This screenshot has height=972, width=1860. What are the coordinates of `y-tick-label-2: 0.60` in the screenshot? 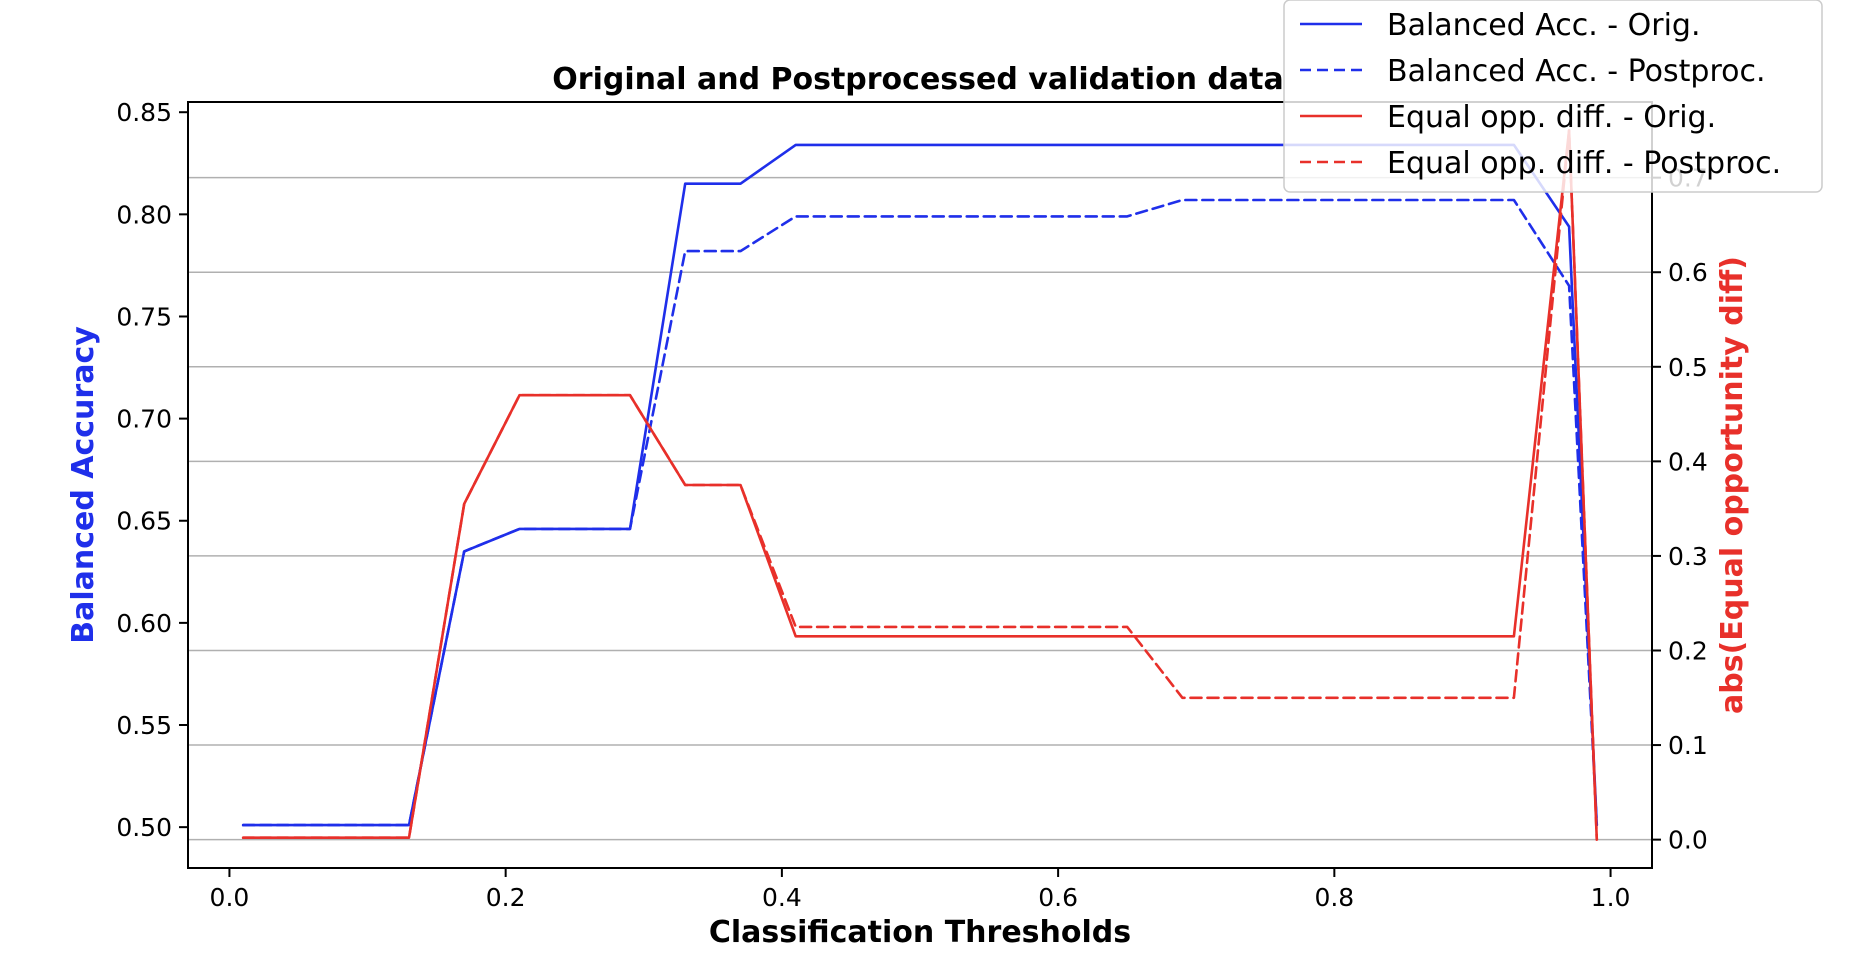 It's located at (144, 623).